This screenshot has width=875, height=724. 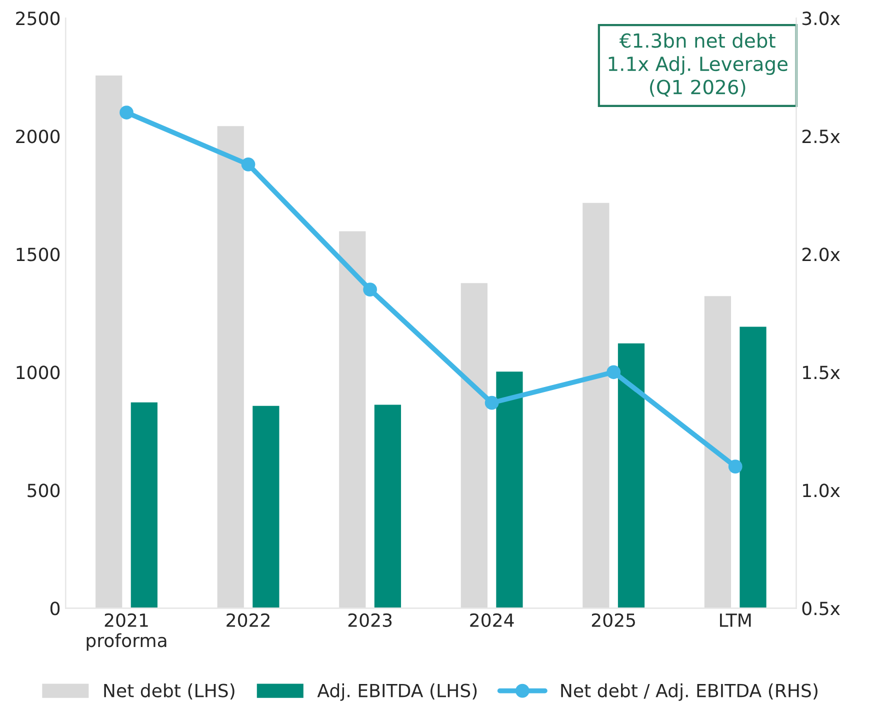 I want to click on x-tick-label: 2024, so click(x=492, y=620).